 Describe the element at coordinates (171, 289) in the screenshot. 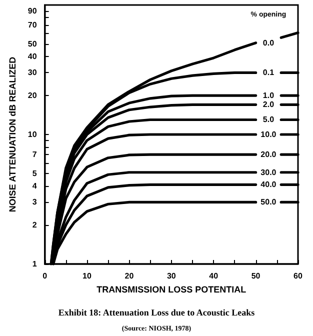

I see `x-axis-title: TRANSMISSION LOSS POTENTIAL` at that location.